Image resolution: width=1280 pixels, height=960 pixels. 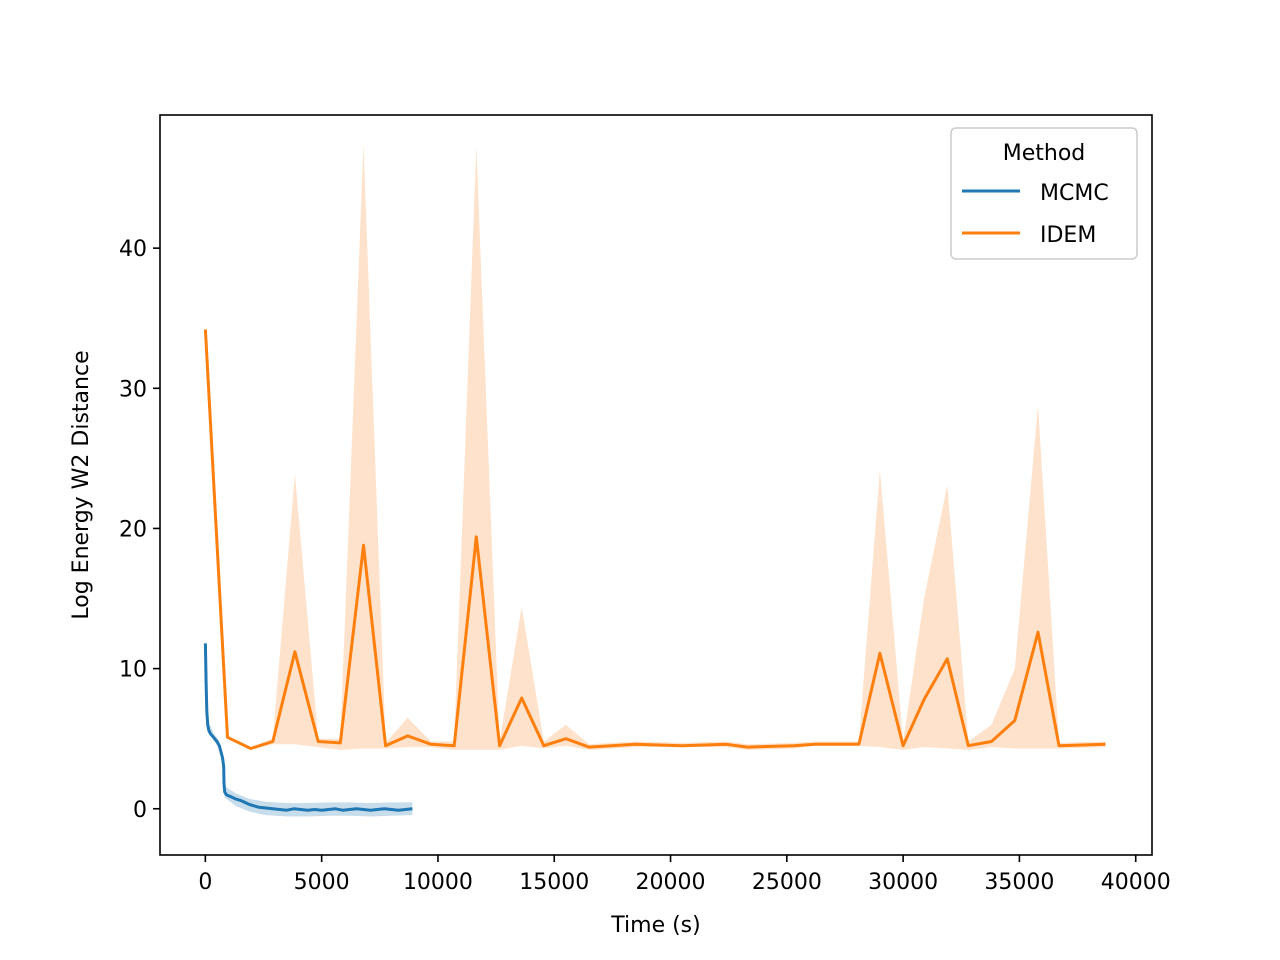 I want to click on band-mcmc, so click(x=309, y=726).